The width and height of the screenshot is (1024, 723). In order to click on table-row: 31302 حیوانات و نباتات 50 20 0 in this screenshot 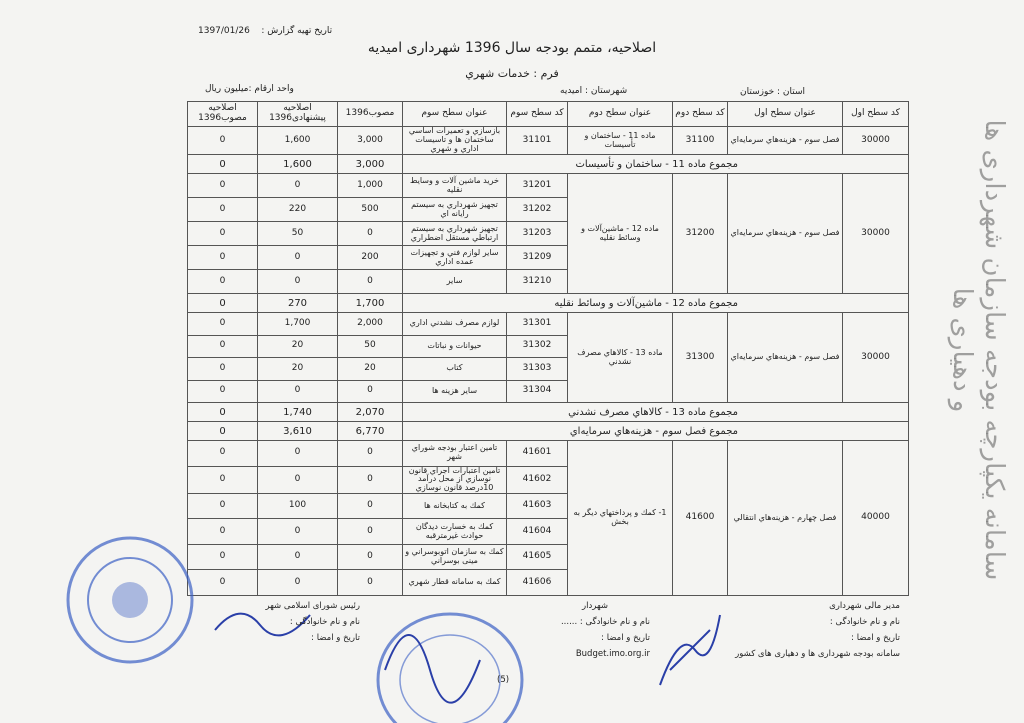, I will do `click(548, 346)`.